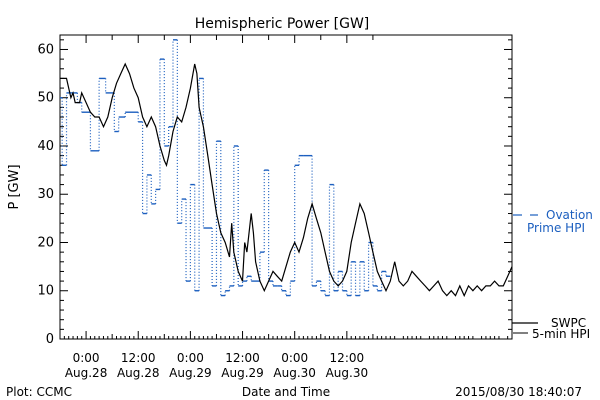 The width and height of the screenshot is (600, 400). Describe the element at coordinates (45, 146) in the screenshot. I see `y-tick-label-4: 40` at that location.